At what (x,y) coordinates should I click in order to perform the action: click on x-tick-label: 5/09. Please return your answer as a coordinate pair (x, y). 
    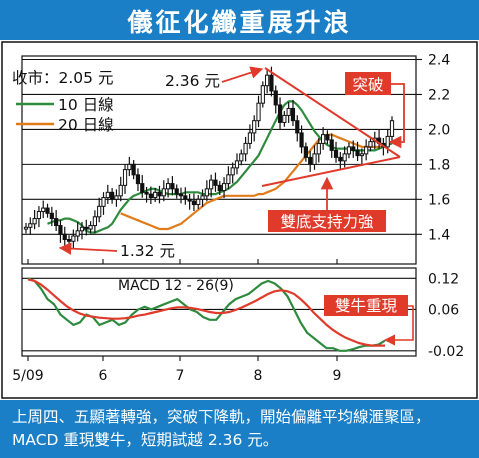
    Looking at the image, I should click on (27, 376).